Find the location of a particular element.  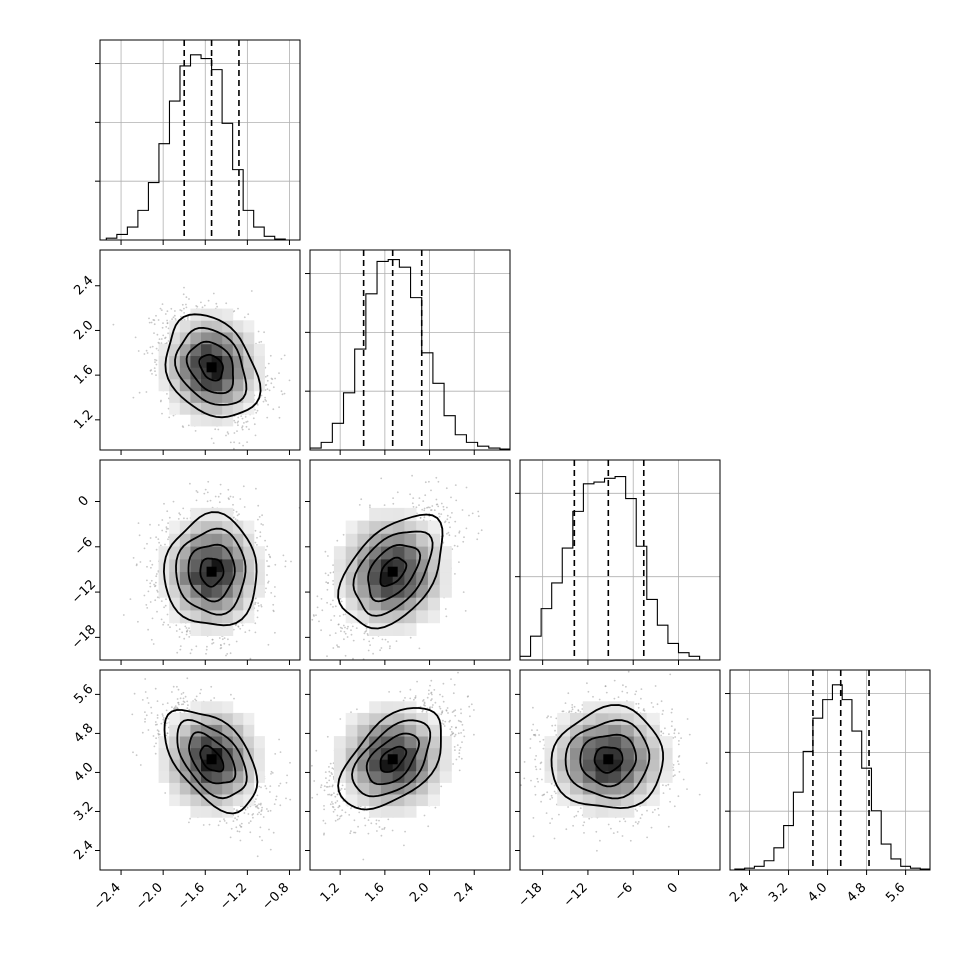

x-tick-label-0-3: −1.2 is located at coordinates (233, 896).